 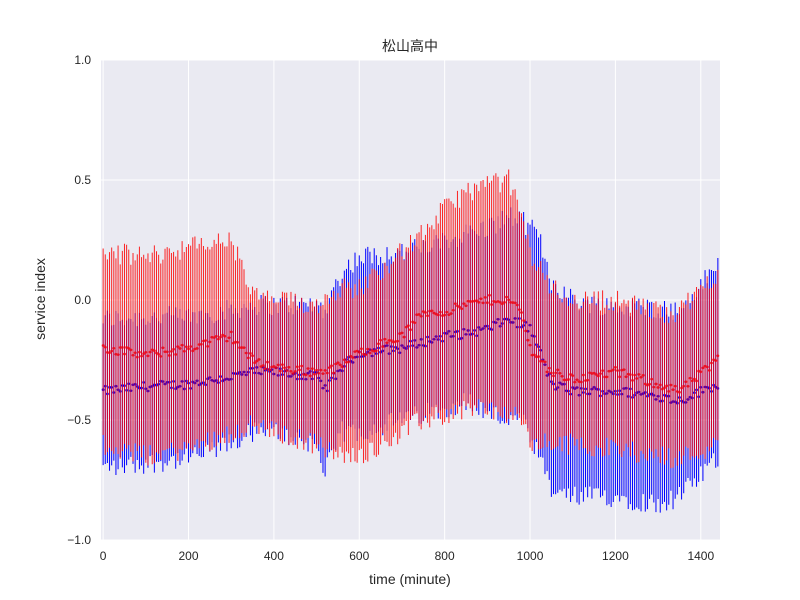 What do you see at coordinates (79, 420) in the screenshot?
I see `y-tick-label: −0.5` at bounding box center [79, 420].